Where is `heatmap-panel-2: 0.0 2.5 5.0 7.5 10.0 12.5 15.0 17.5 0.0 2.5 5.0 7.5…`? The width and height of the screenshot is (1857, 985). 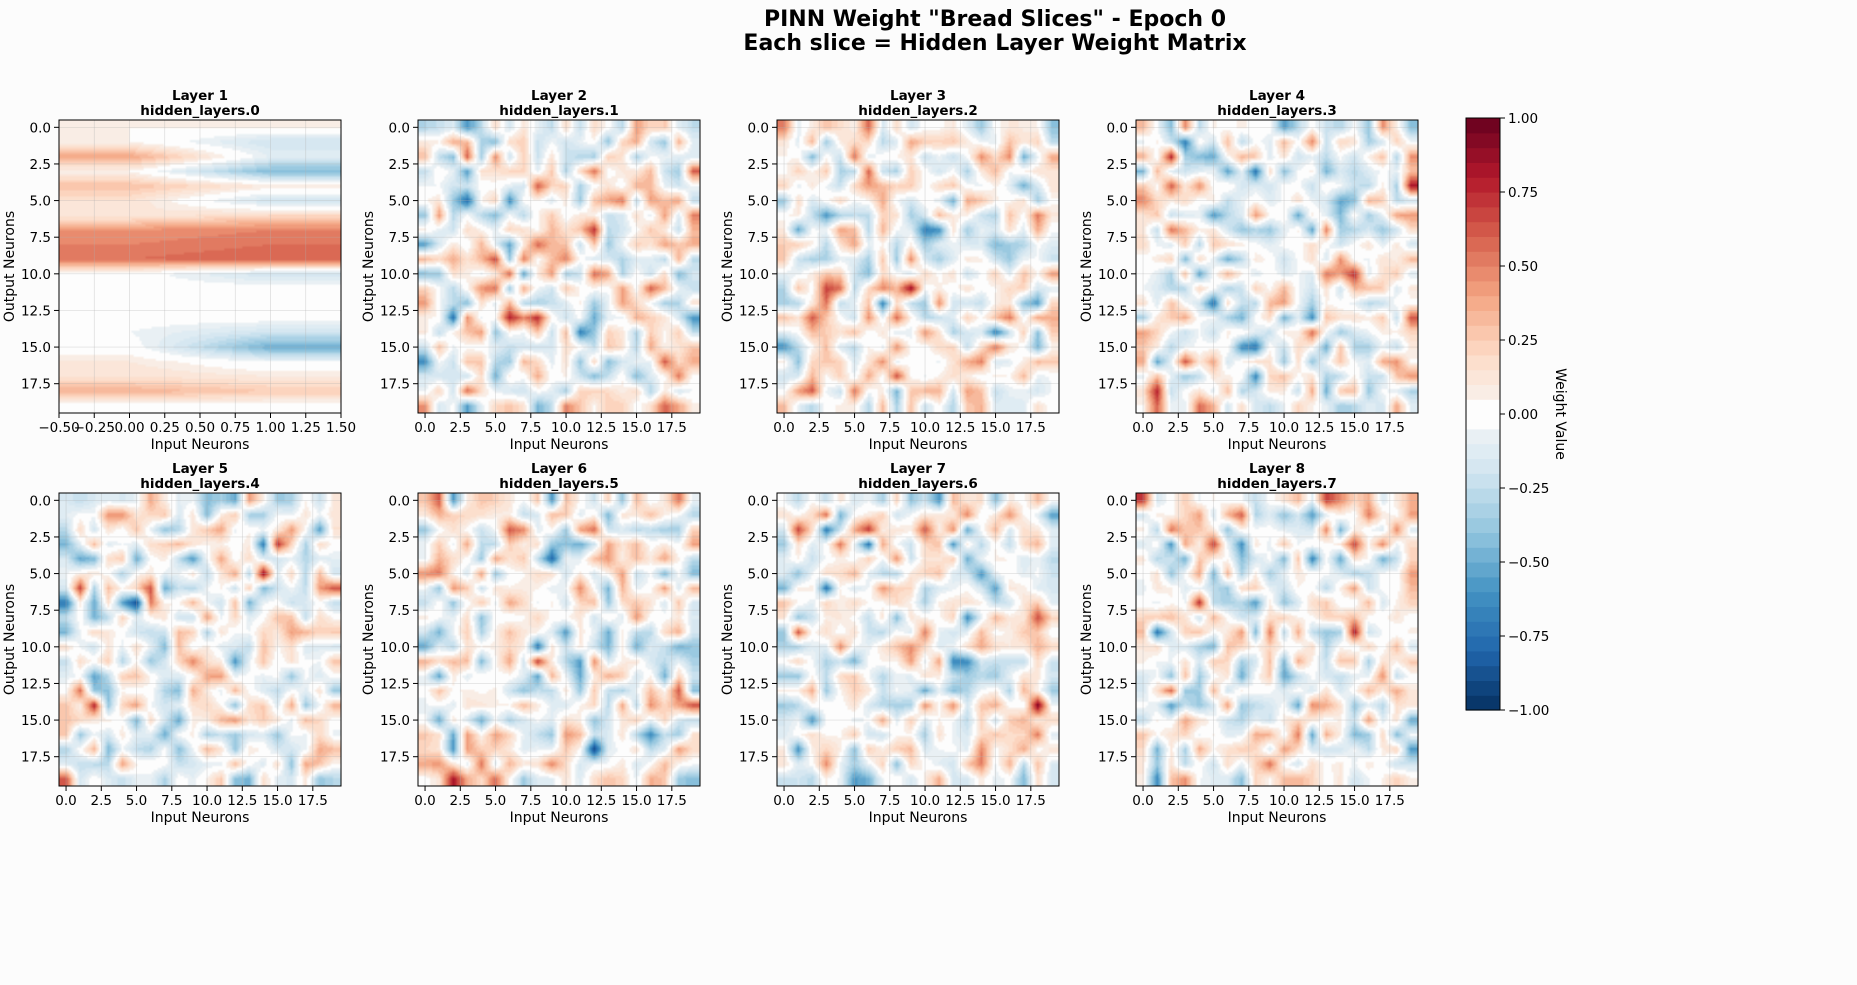 heatmap-panel-2: 0.0 2.5 5.0 7.5 10.0 12.5 15.0 17.5 0.0 2.5 5.0 7.5… is located at coordinates (531, 270).